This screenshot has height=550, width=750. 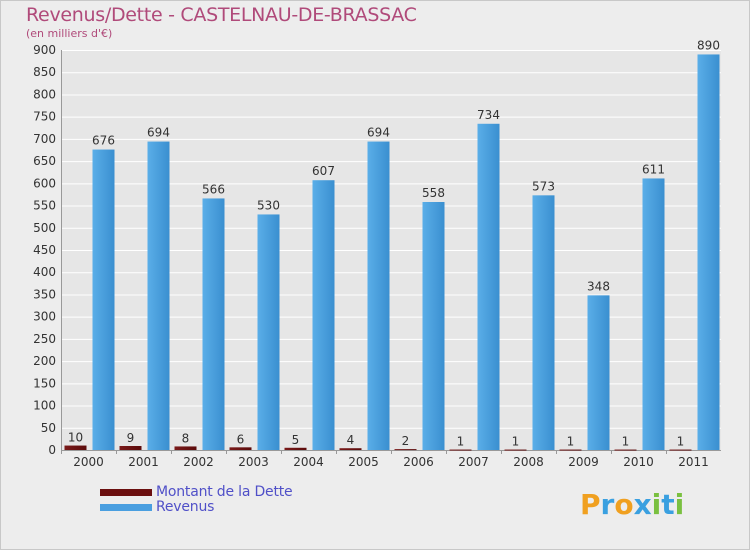 What do you see at coordinates (126, 492) in the screenshot?
I see `legend-swatch-dette` at bounding box center [126, 492].